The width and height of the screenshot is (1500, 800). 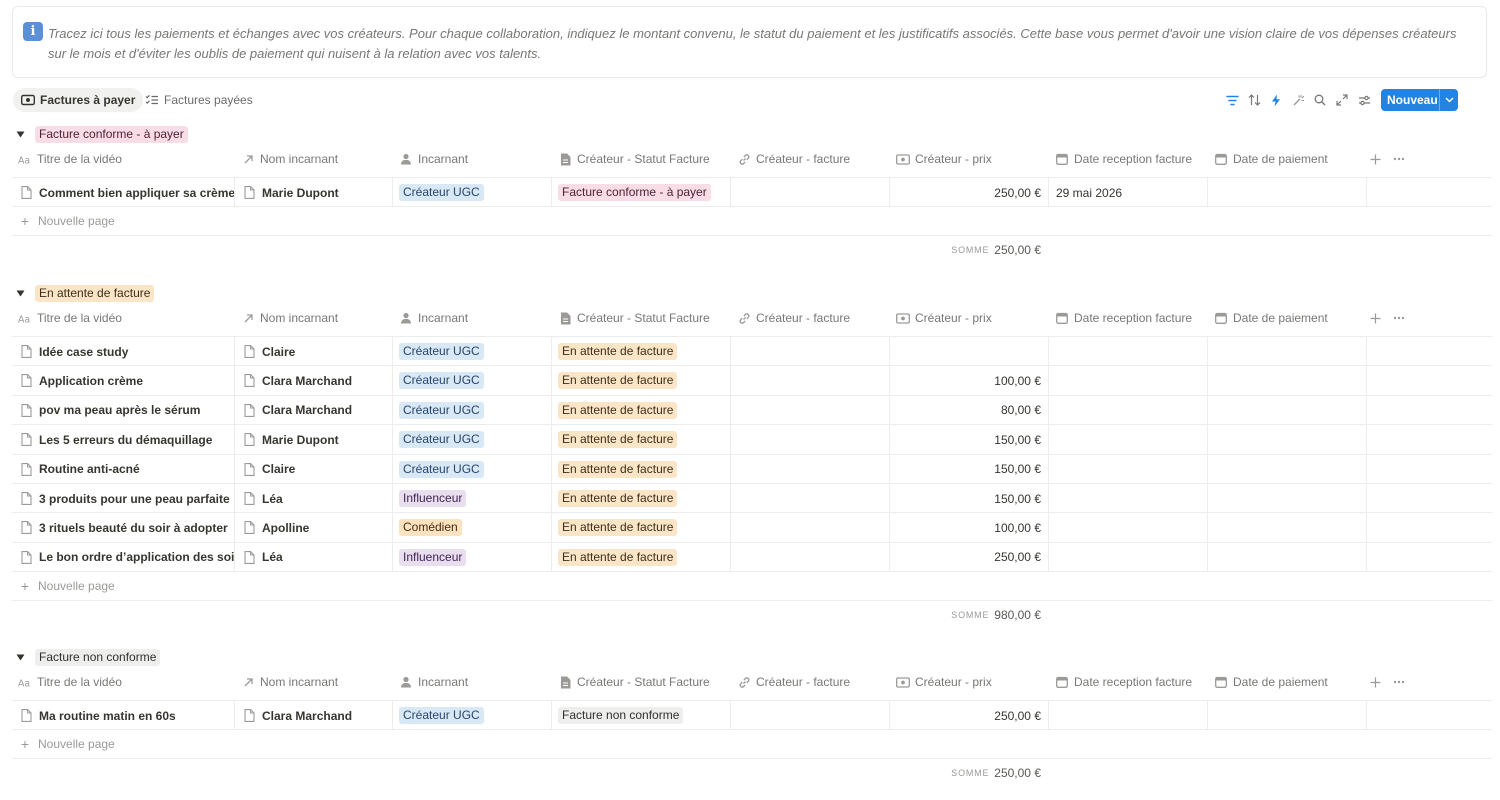 What do you see at coordinates (1254, 100) in the screenshot?
I see `sort-icon` at bounding box center [1254, 100].